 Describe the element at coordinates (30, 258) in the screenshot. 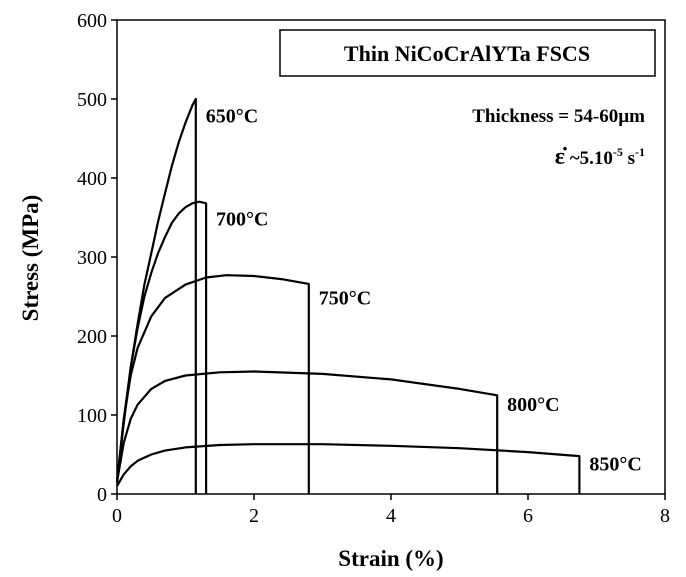

I see `y-axis-title: Stress (MPa)` at that location.